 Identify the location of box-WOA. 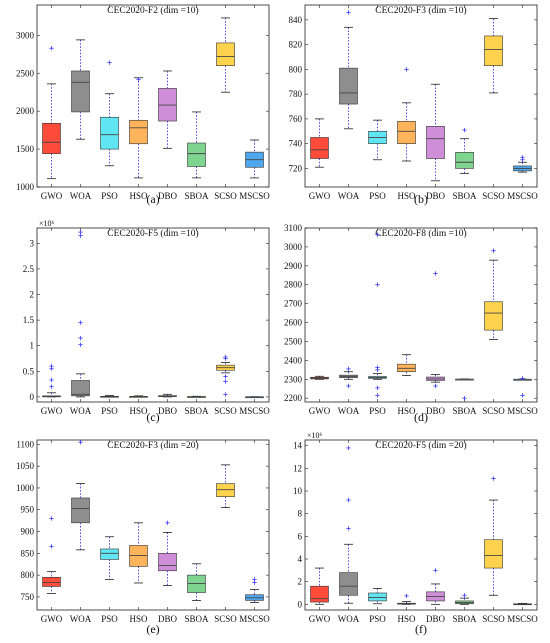
(348, 70).